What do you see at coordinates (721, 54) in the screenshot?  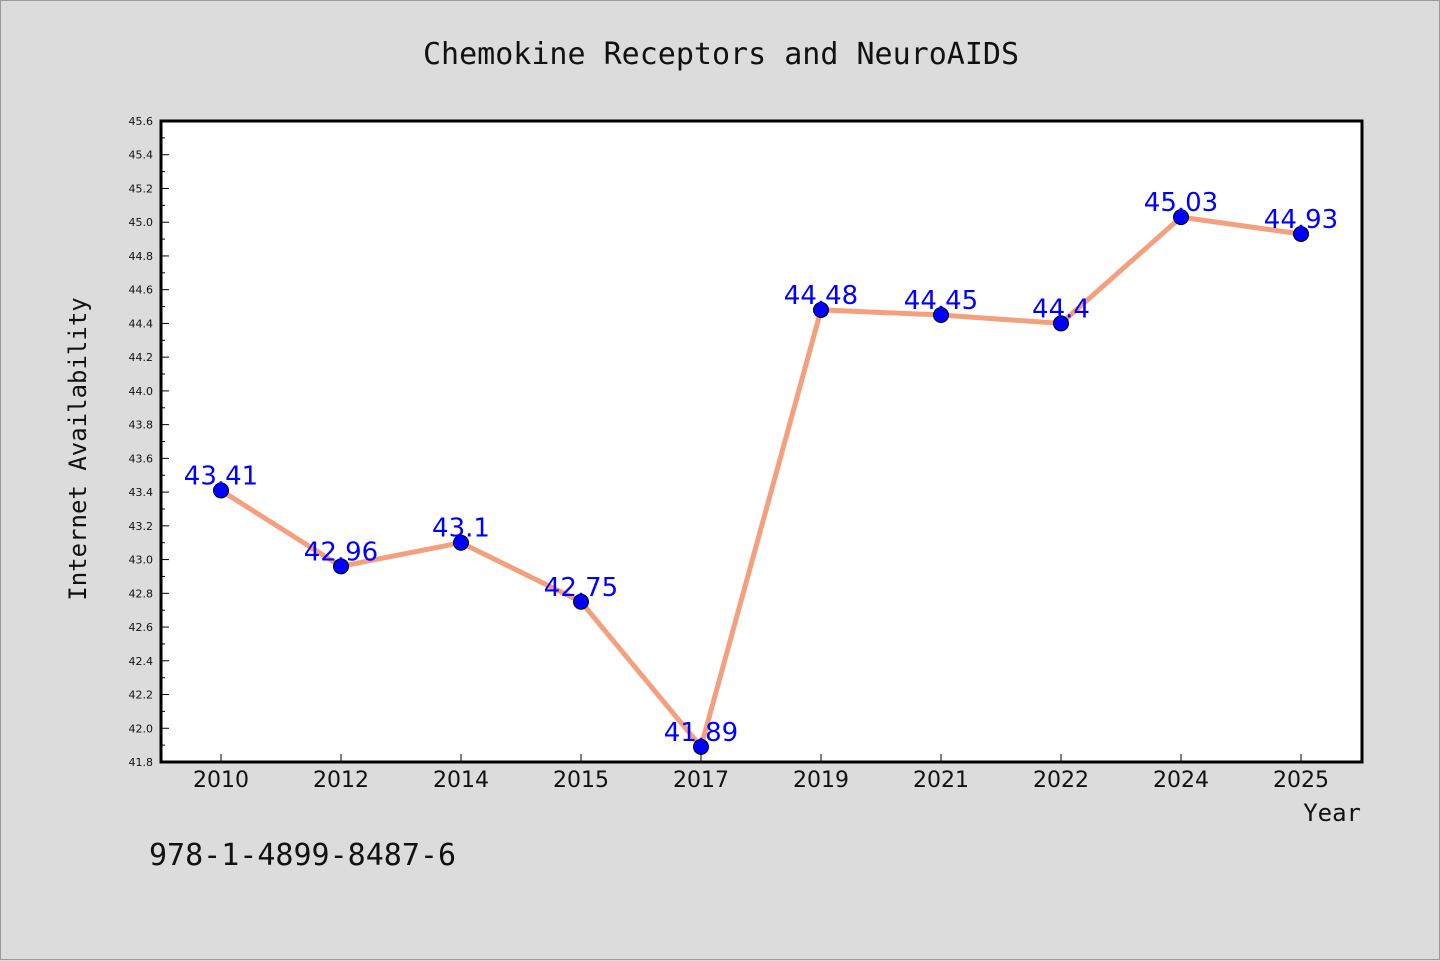 I see `chart-title: Chemokine Receptors and NeuroAIDS` at bounding box center [721, 54].